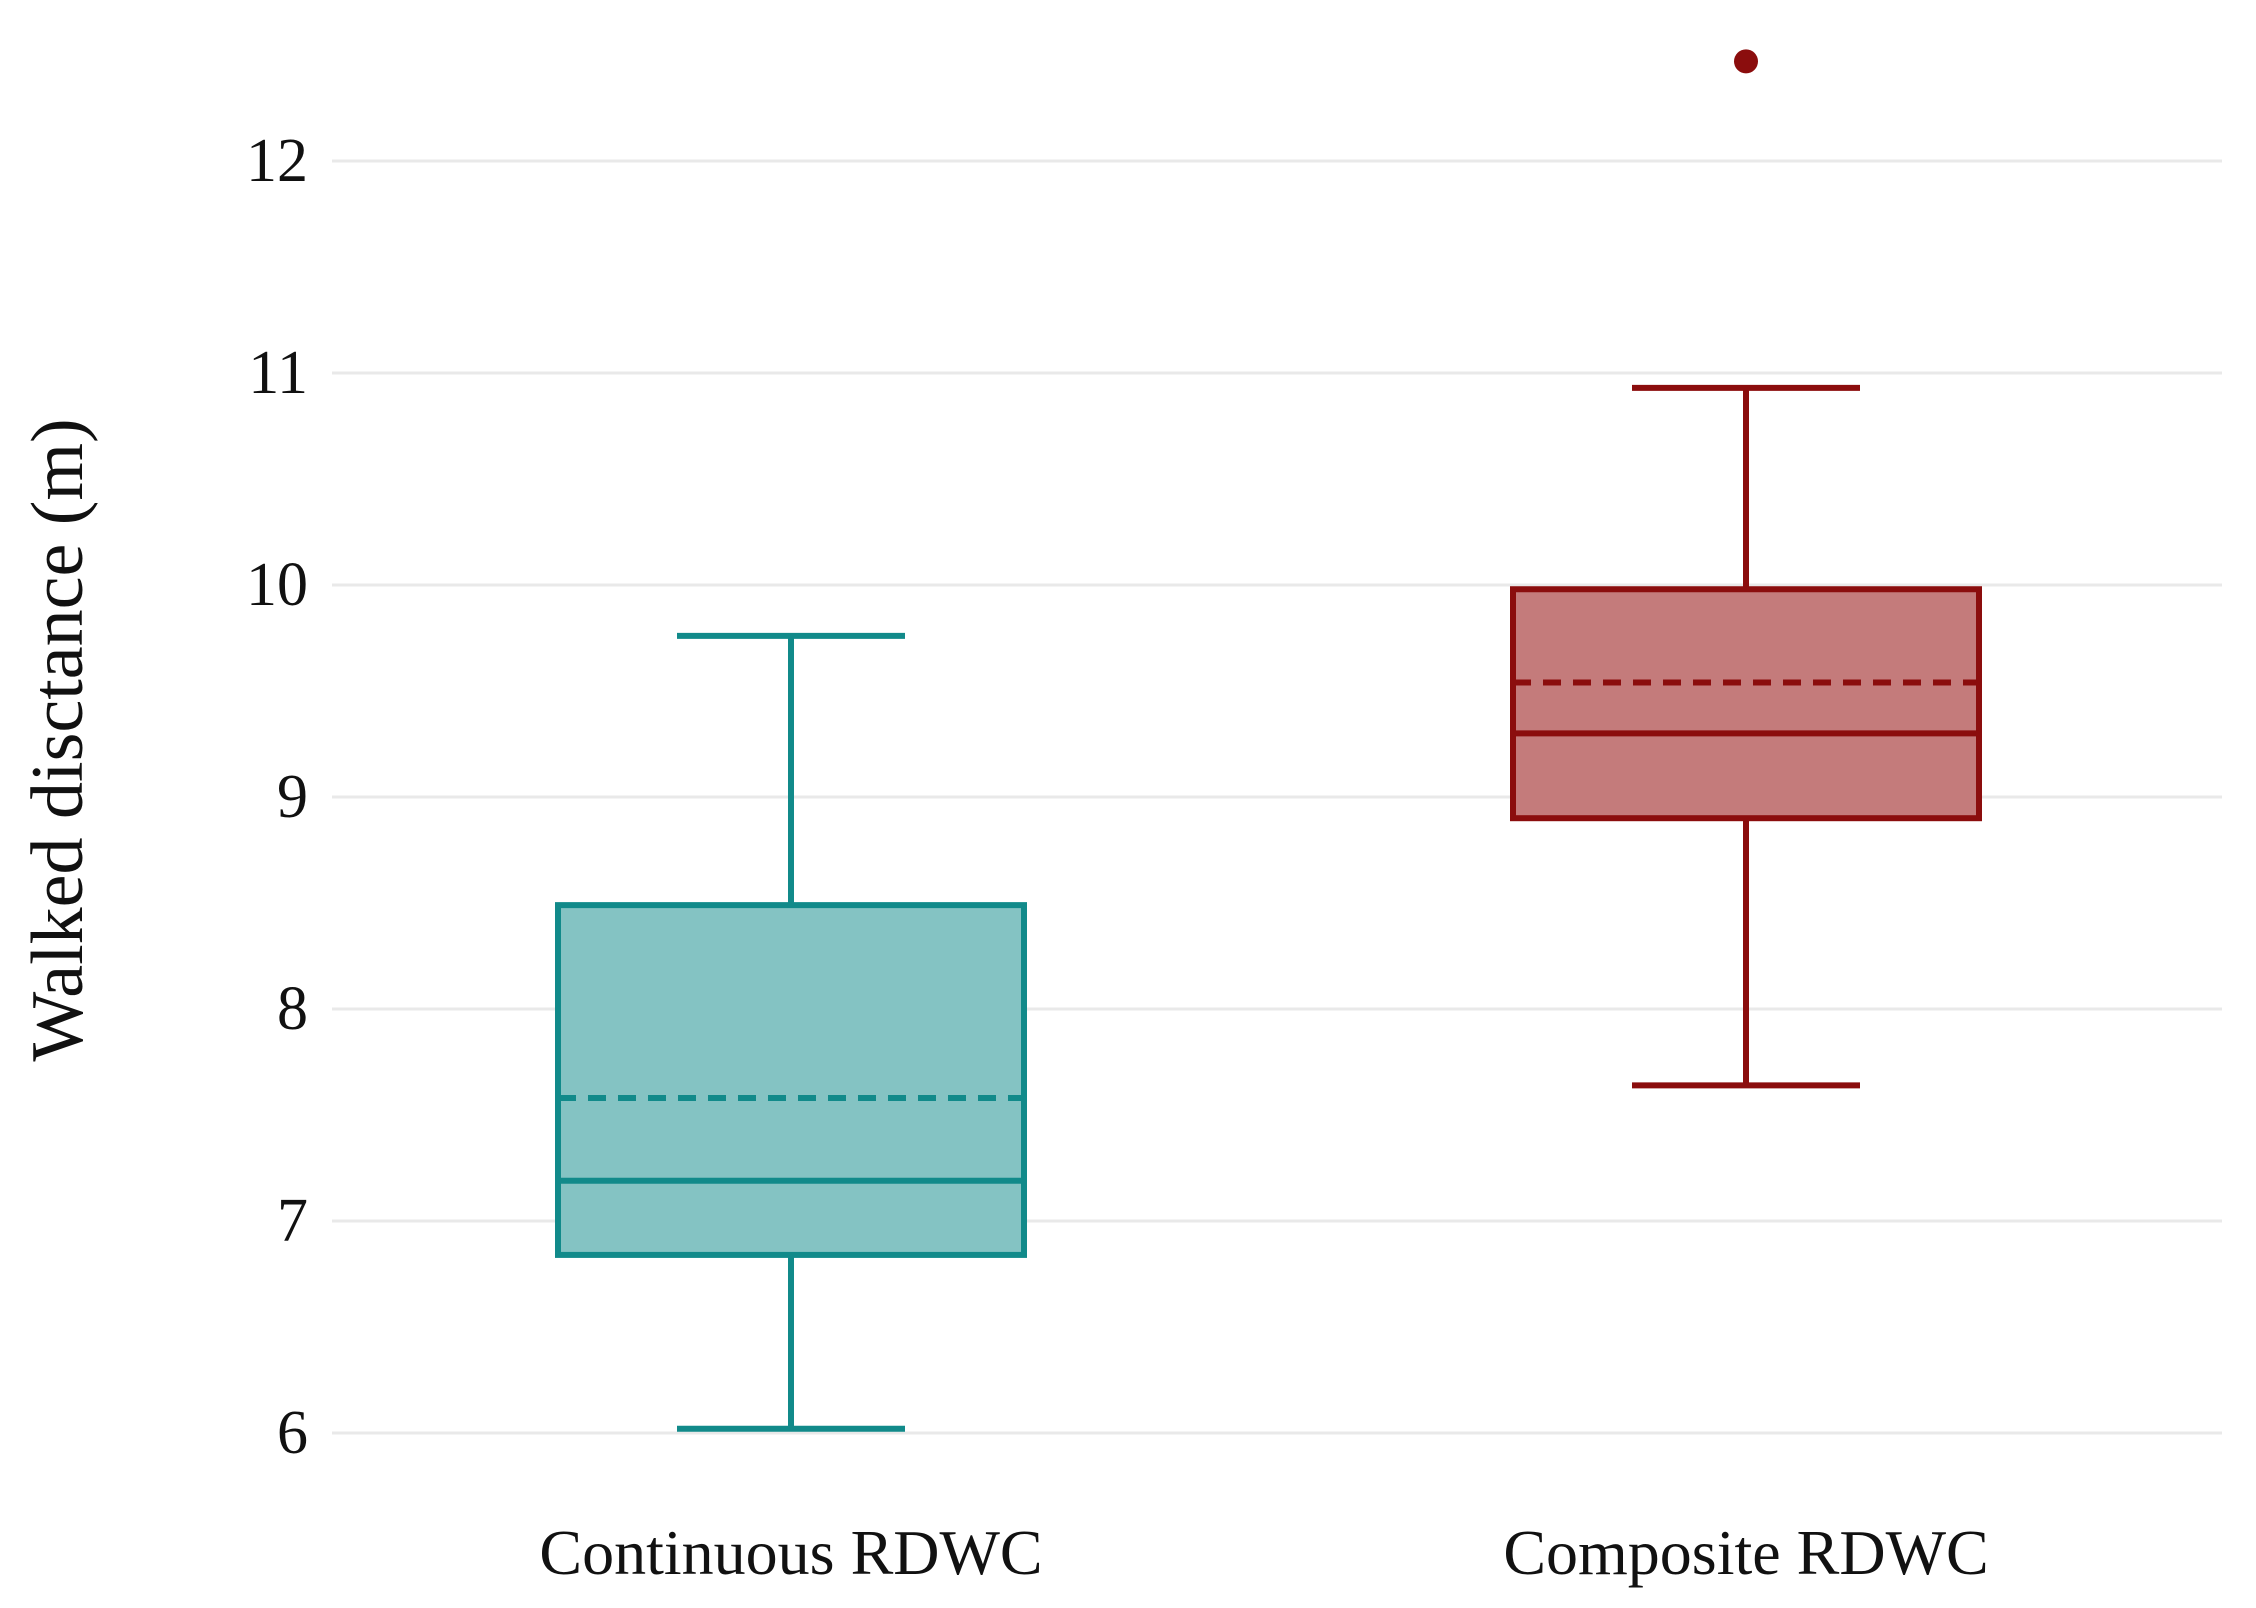  Describe the element at coordinates (790, 1552) in the screenshot. I see `x-category-label: Continuous RDWC` at that location.